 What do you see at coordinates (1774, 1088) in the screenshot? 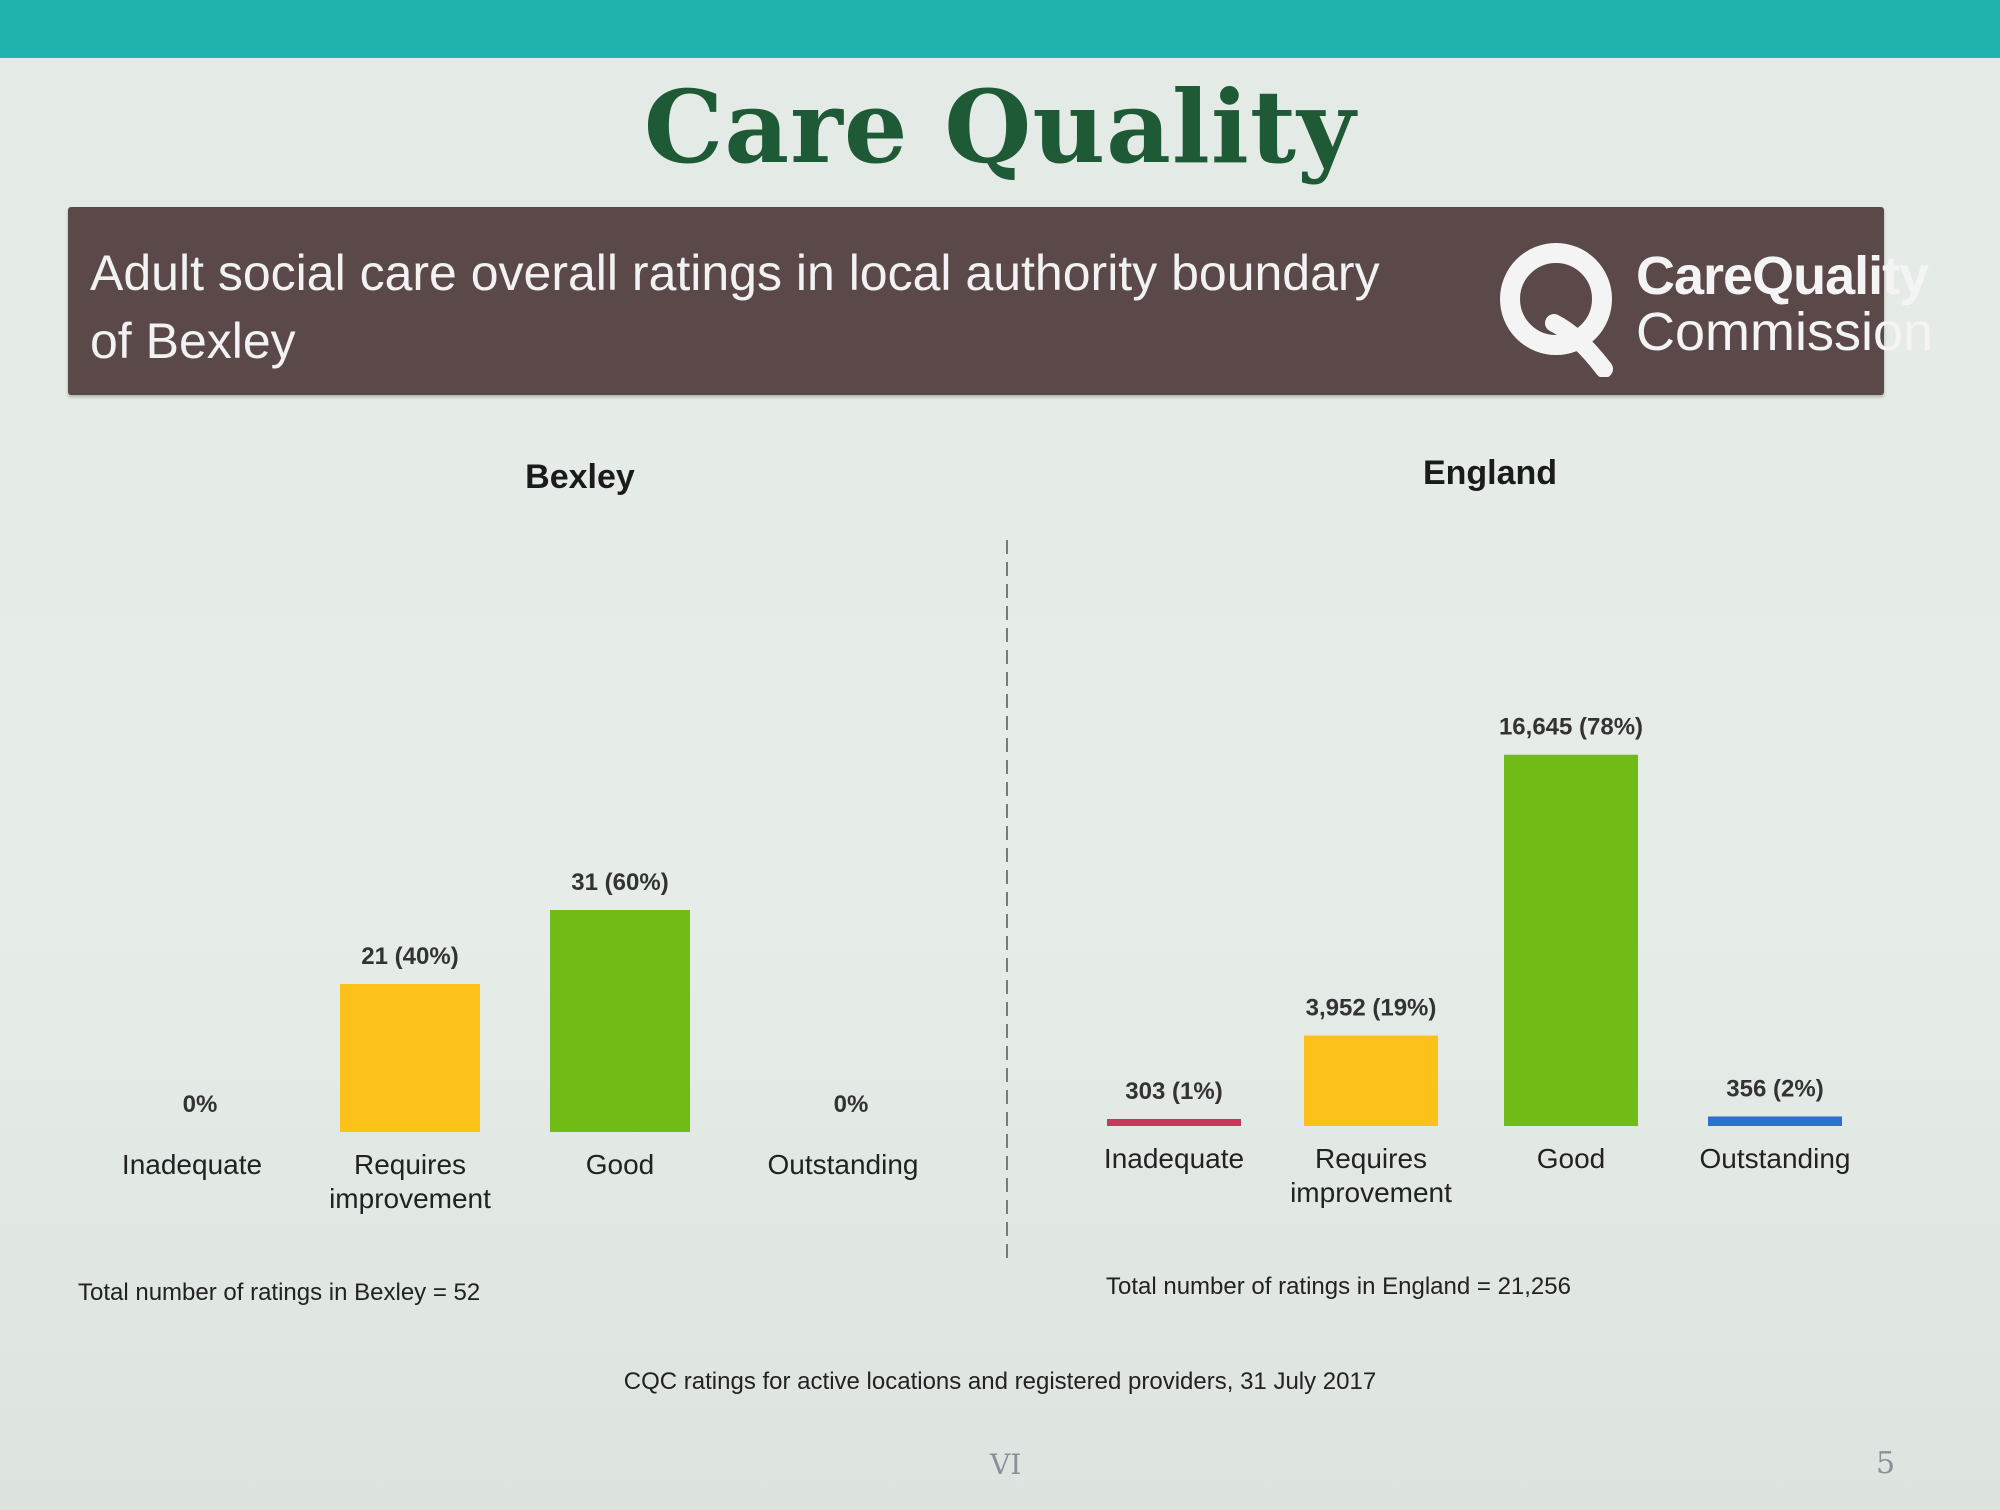
I see `england-data-label-outstanding: 356 (2%)` at bounding box center [1774, 1088].